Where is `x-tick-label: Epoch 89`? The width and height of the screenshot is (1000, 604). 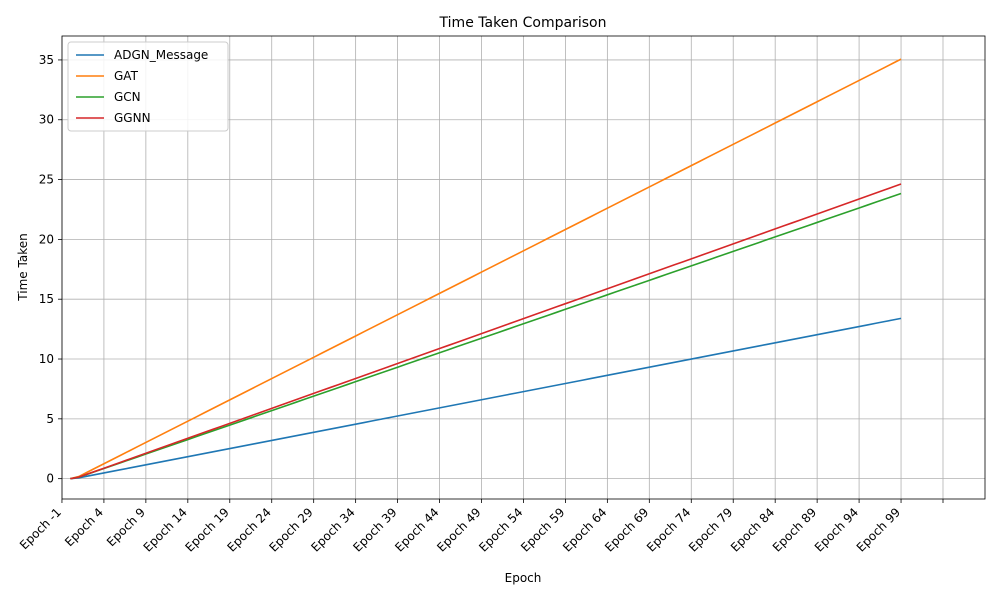
x-tick-label: Epoch 89 is located at coordinates (794, 529).